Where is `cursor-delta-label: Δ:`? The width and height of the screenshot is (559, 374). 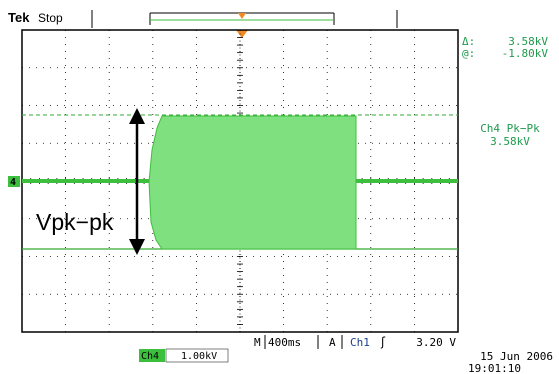 cursor-delta-label: Δ: is located at coordinates (468, 41).